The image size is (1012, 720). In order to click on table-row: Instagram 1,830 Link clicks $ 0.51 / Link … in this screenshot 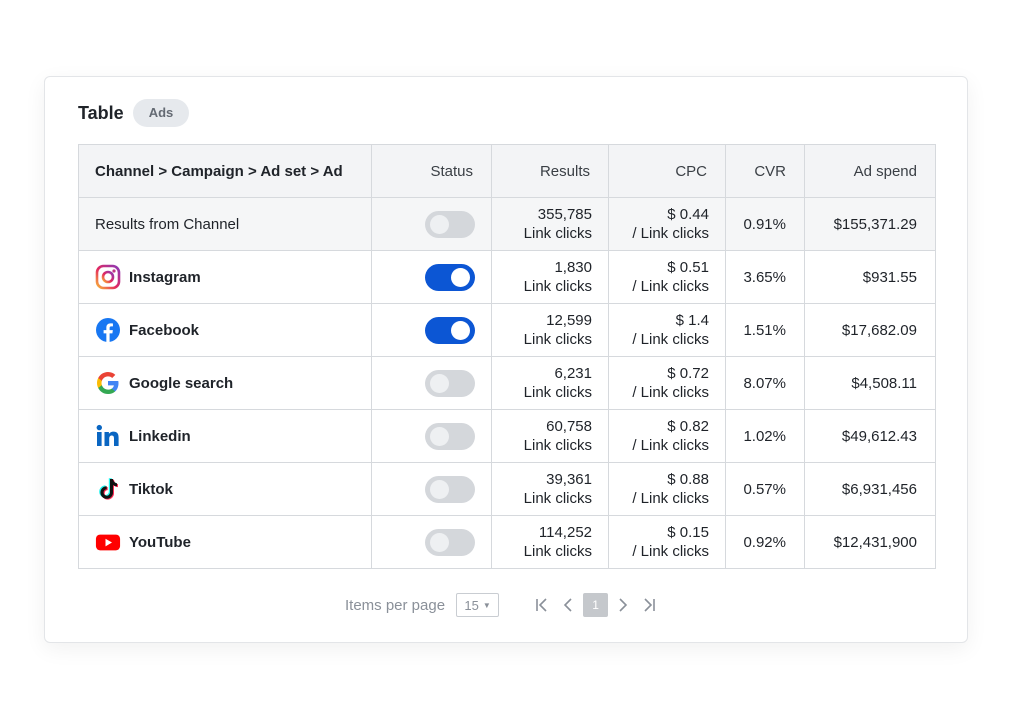, I will do `click(507, 277)`.